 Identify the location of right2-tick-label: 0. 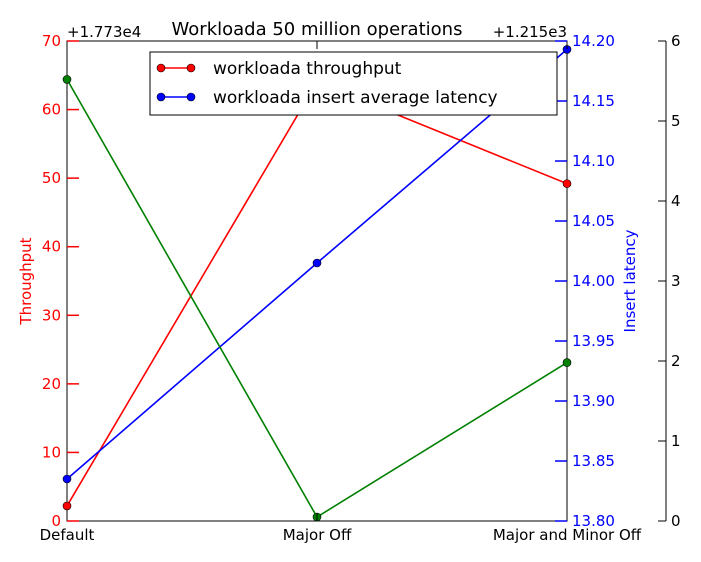
(676, 521).